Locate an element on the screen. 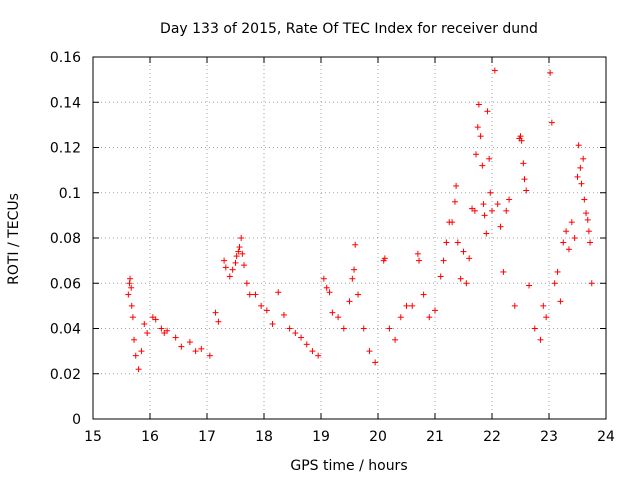  x-tick-label: 22 is located at coordinates (492, 437).